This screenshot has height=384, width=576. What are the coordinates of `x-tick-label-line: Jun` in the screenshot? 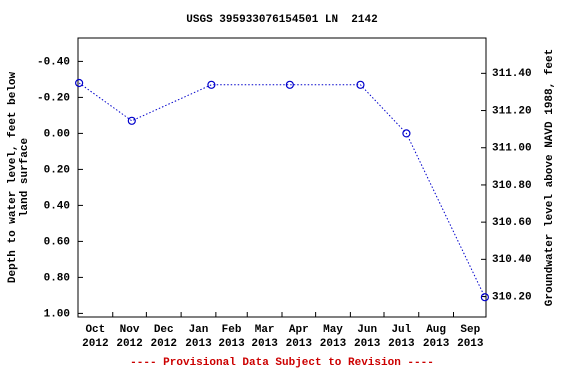 It's located at (367, 330).